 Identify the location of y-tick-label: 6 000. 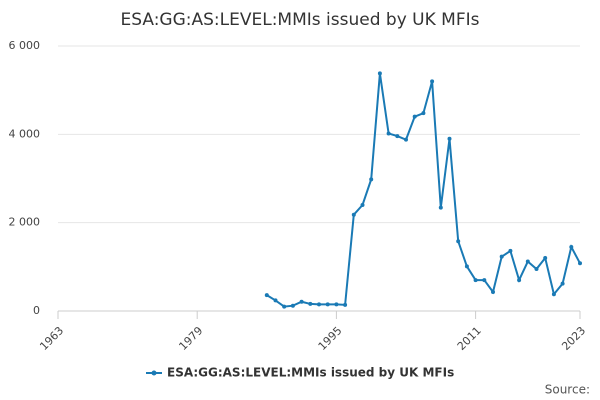
(25, 45).